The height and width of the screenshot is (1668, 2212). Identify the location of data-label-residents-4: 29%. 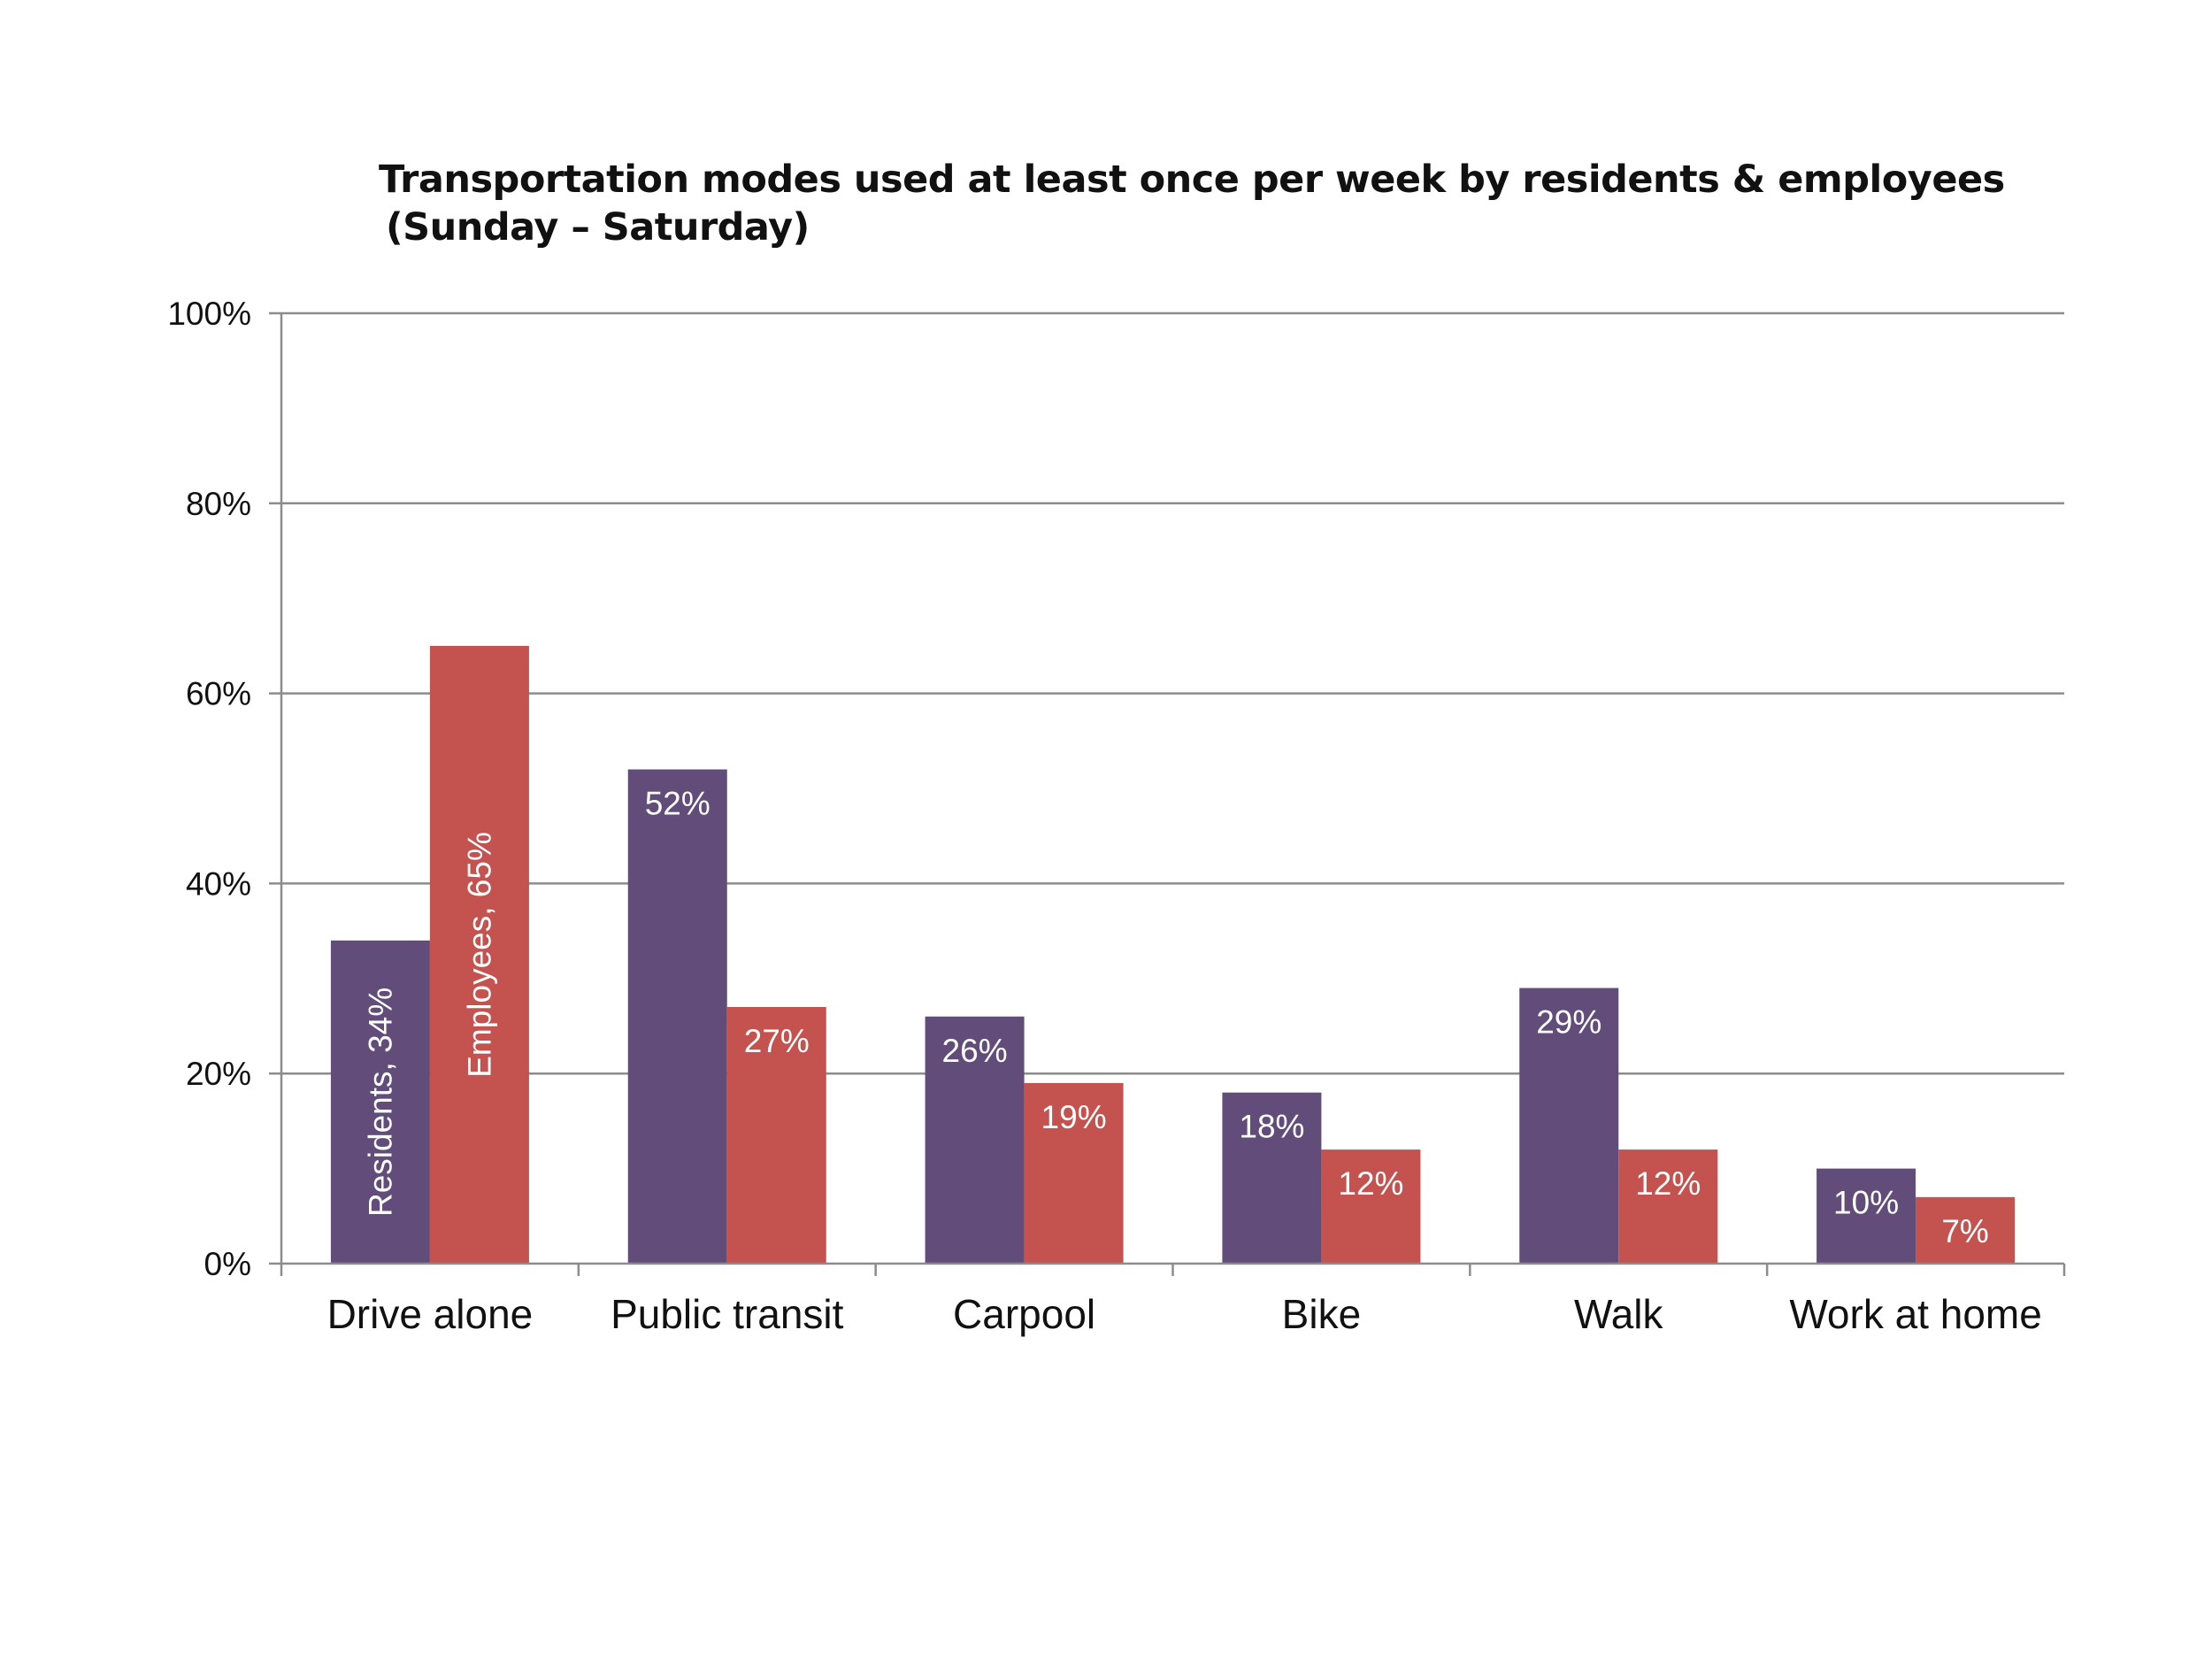
(1568, 1023).